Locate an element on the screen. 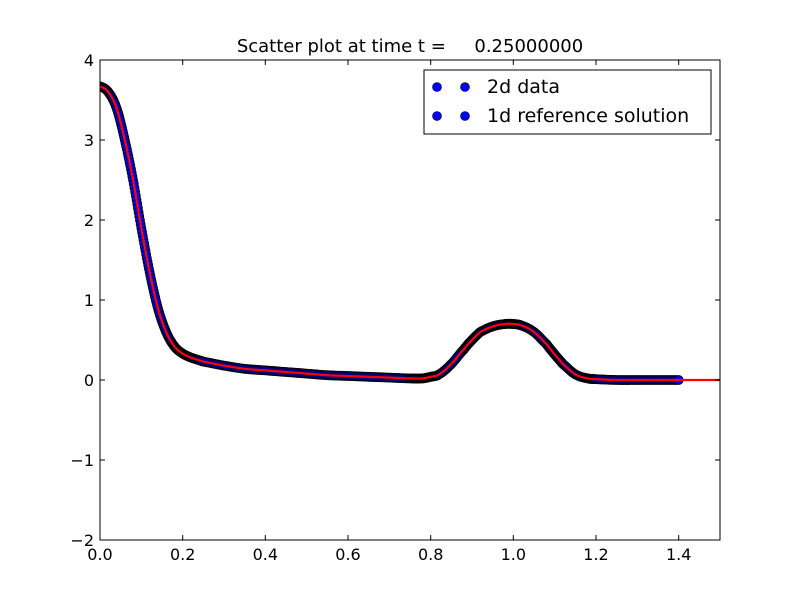 This screenshot has height=600, width=800. x-tick-label: 0.8 is located at coordinates (430, 554).